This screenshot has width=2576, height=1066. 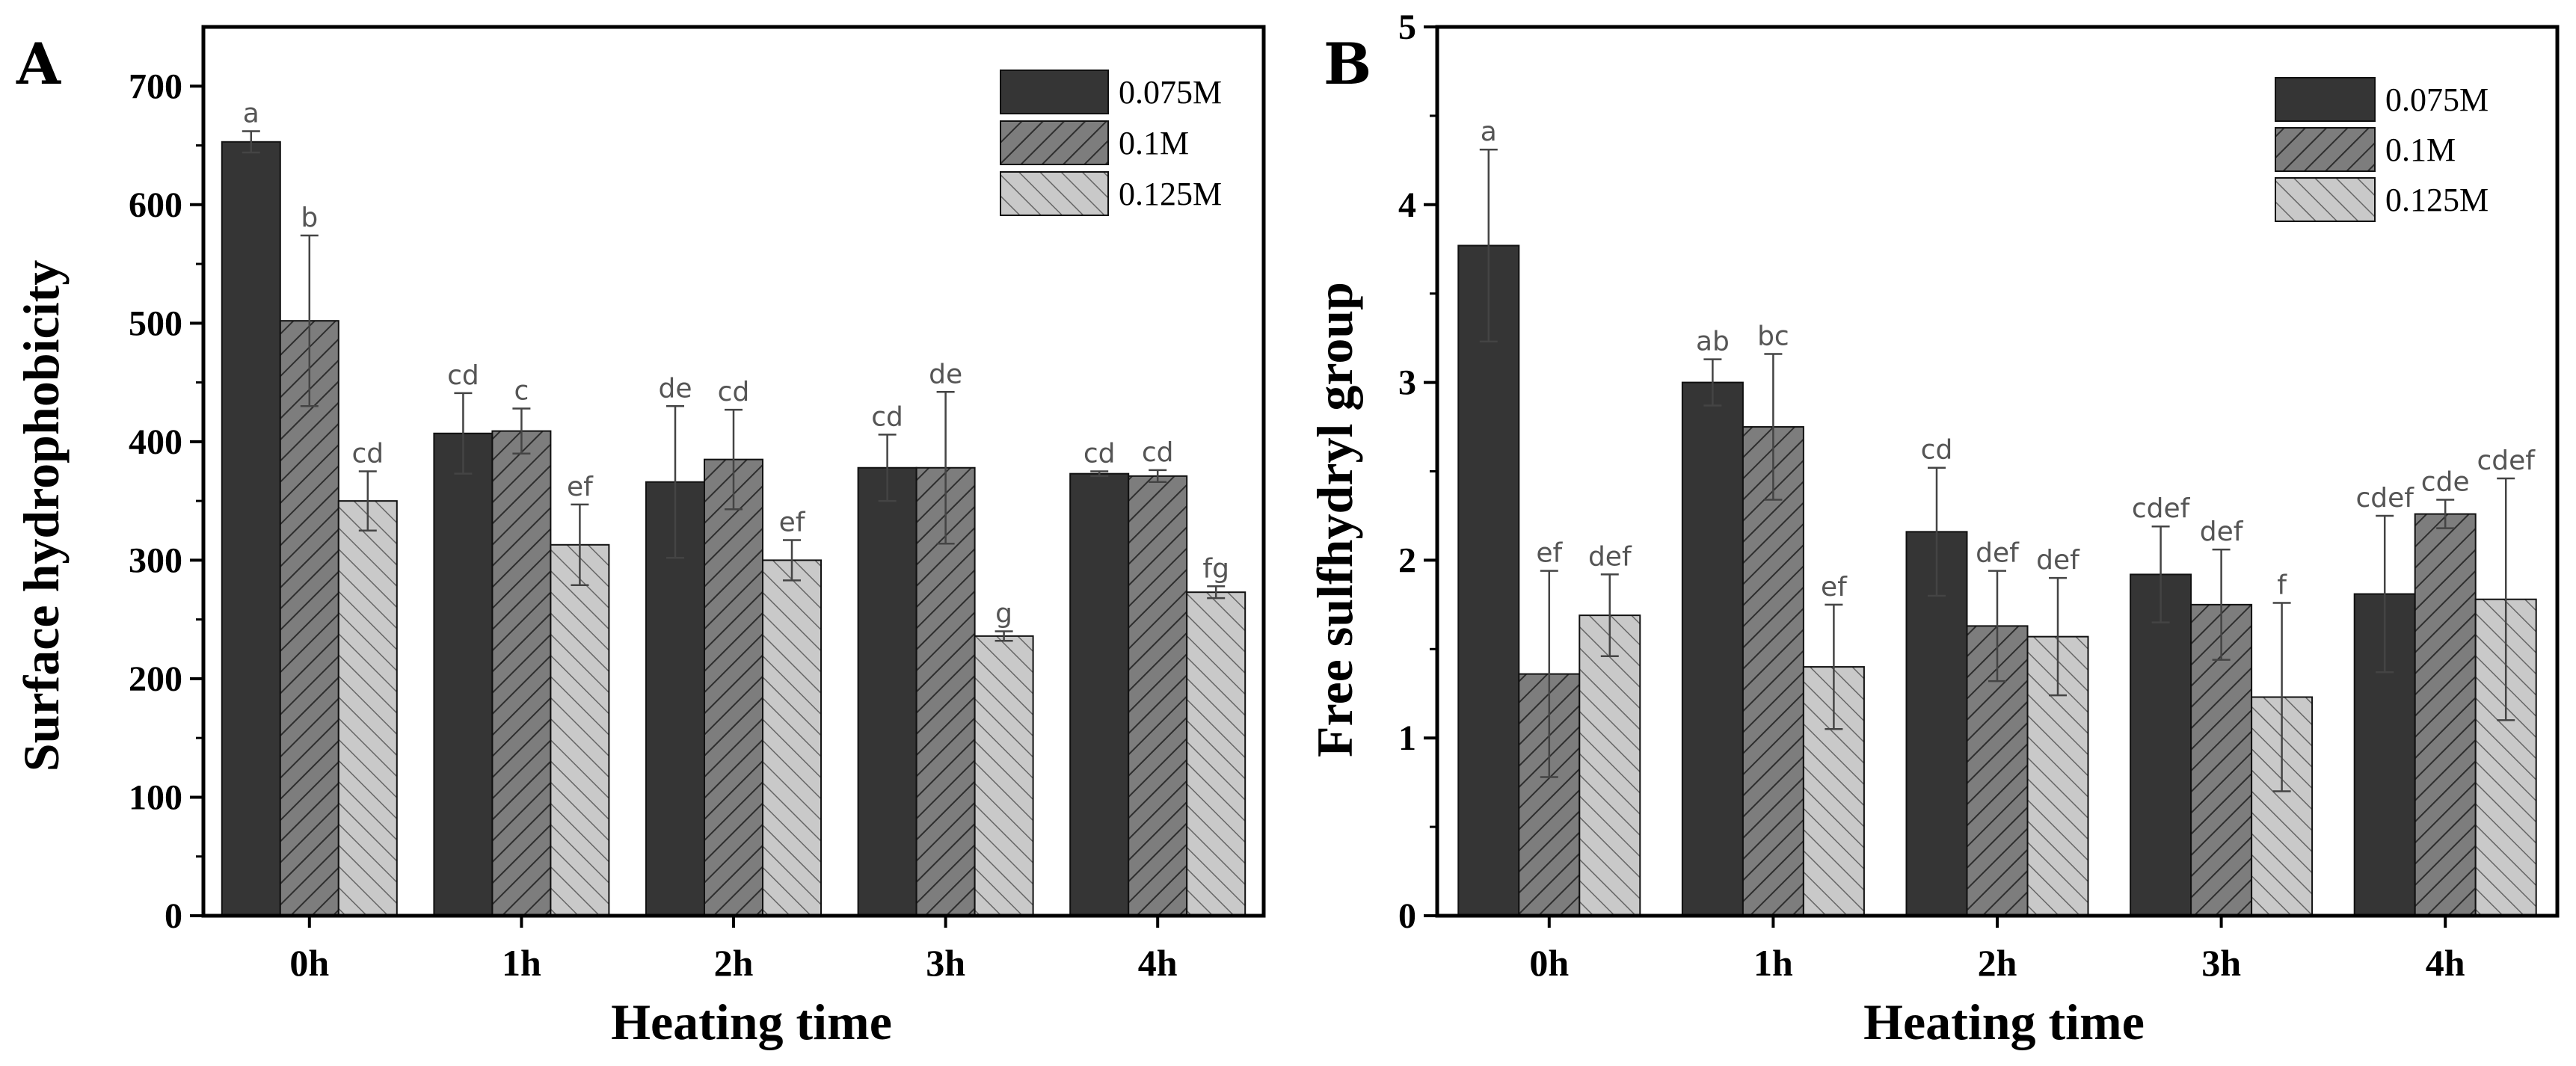 What do you see at coordinates (251, 114) in the screenshot?
I see `panel-a-significance-label: a` at bounding box center [251, 114].